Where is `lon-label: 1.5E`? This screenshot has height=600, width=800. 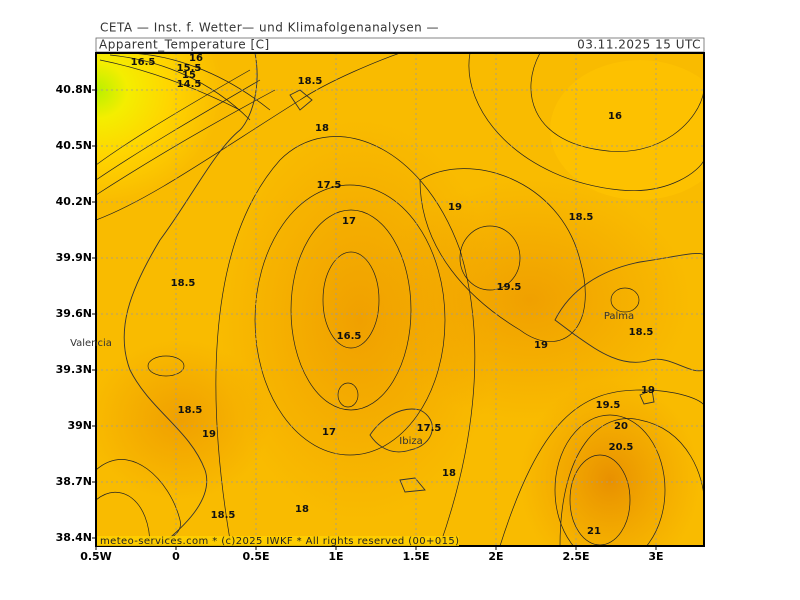 lon-label: 1.5E is located at coordinates (415, 556).